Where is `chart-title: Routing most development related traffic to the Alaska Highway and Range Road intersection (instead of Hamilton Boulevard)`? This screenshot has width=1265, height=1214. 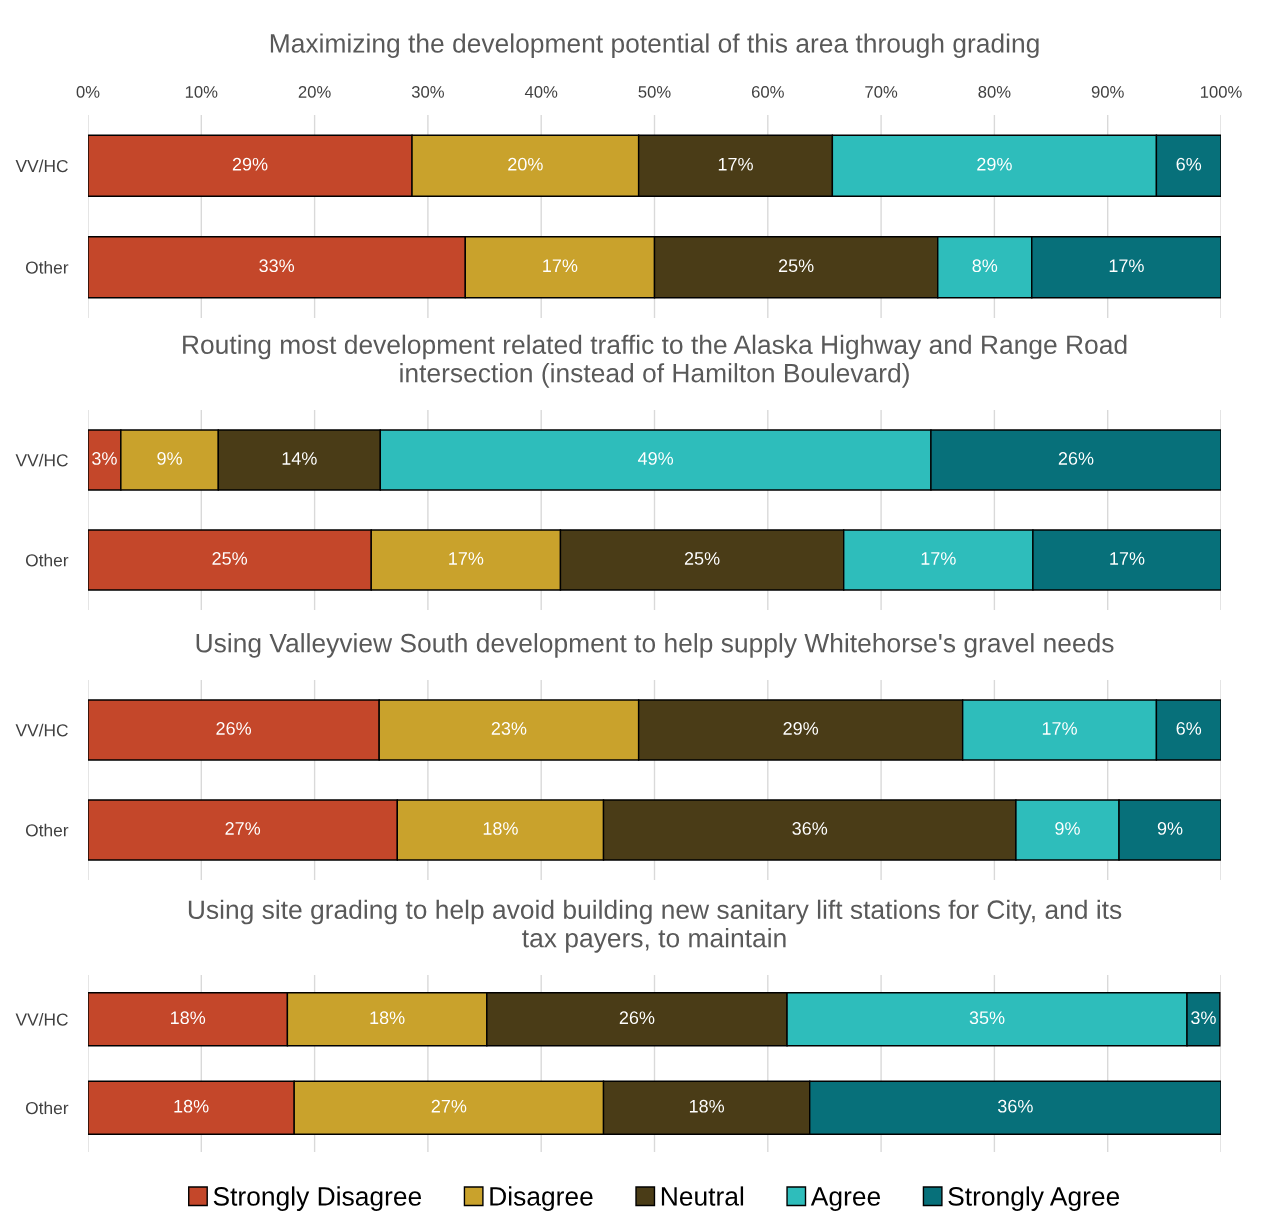 chart-title: Routing most development related traffic to the Alaska Highway and Range Road intersection (instead of Hamilton Boulevard) is located at coordinates (655, 361).